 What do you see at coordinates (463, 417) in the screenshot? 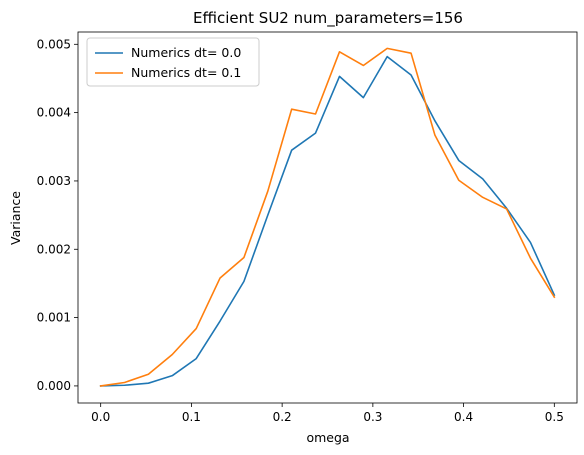
I see `x-tick-label: 0.4` at bounding box center [463, 417].